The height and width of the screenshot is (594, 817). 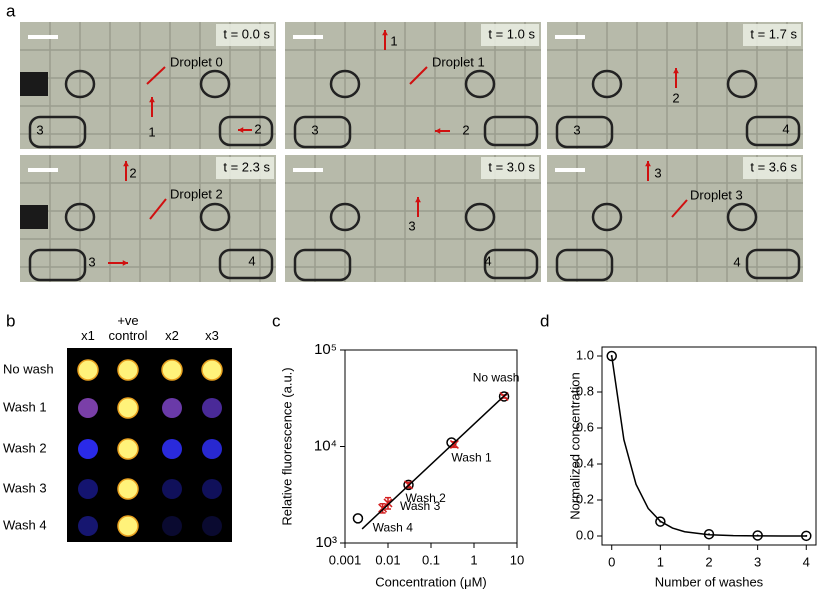 I want to click on video-frame: t = 2.3 s 2 Droplet 2 3 4, so click(x=148, y=218).